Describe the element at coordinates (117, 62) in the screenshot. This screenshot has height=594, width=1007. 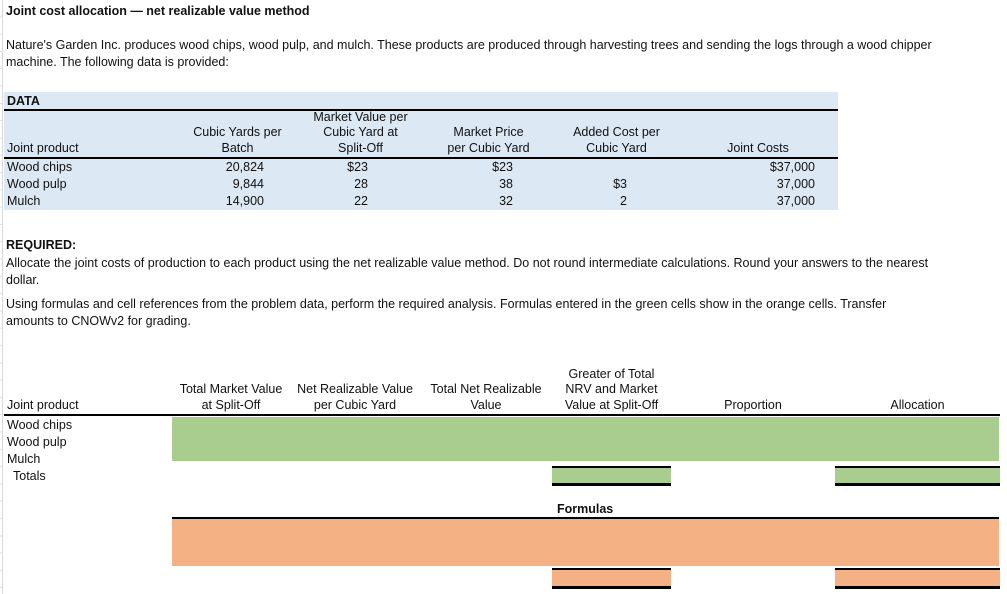
I see `intro-line-2: machine. The following data is provided:` at that location.